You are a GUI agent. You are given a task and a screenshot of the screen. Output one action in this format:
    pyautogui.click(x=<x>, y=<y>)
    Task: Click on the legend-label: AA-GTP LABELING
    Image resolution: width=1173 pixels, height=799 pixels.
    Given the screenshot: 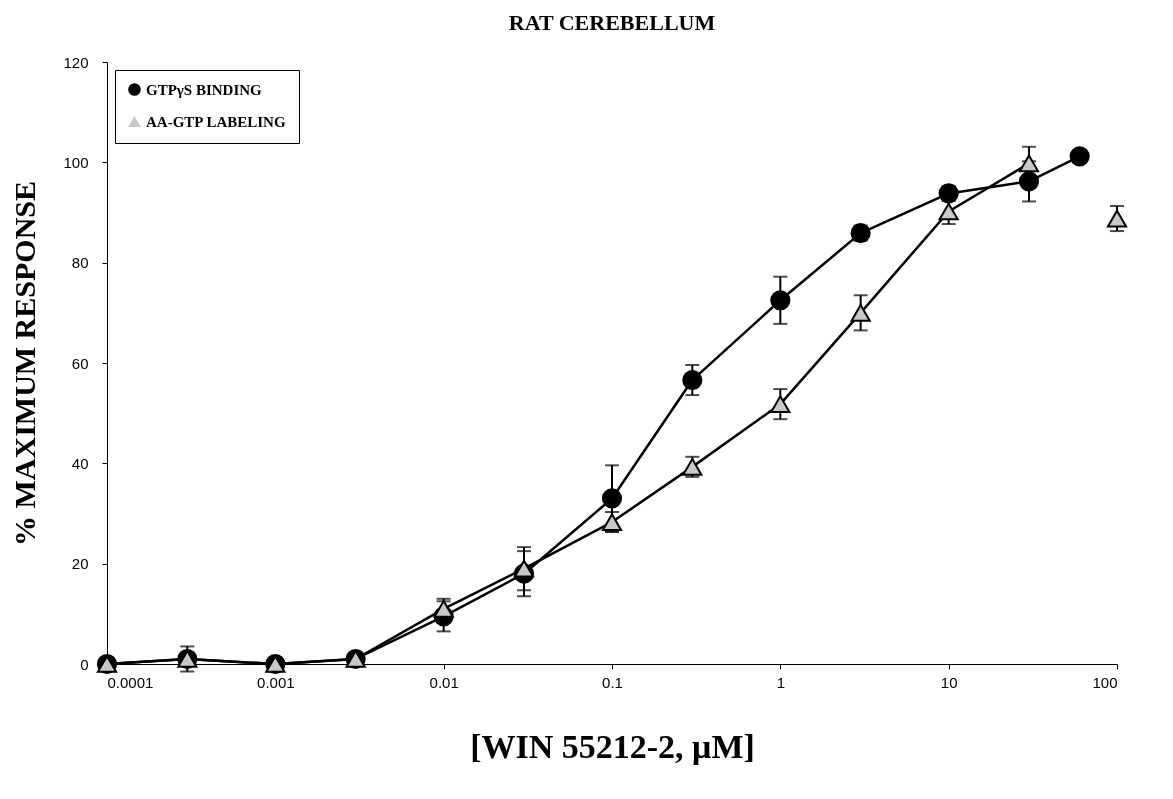 What is the action you would take?
    pyautogui.click(x=216, y=121)
    